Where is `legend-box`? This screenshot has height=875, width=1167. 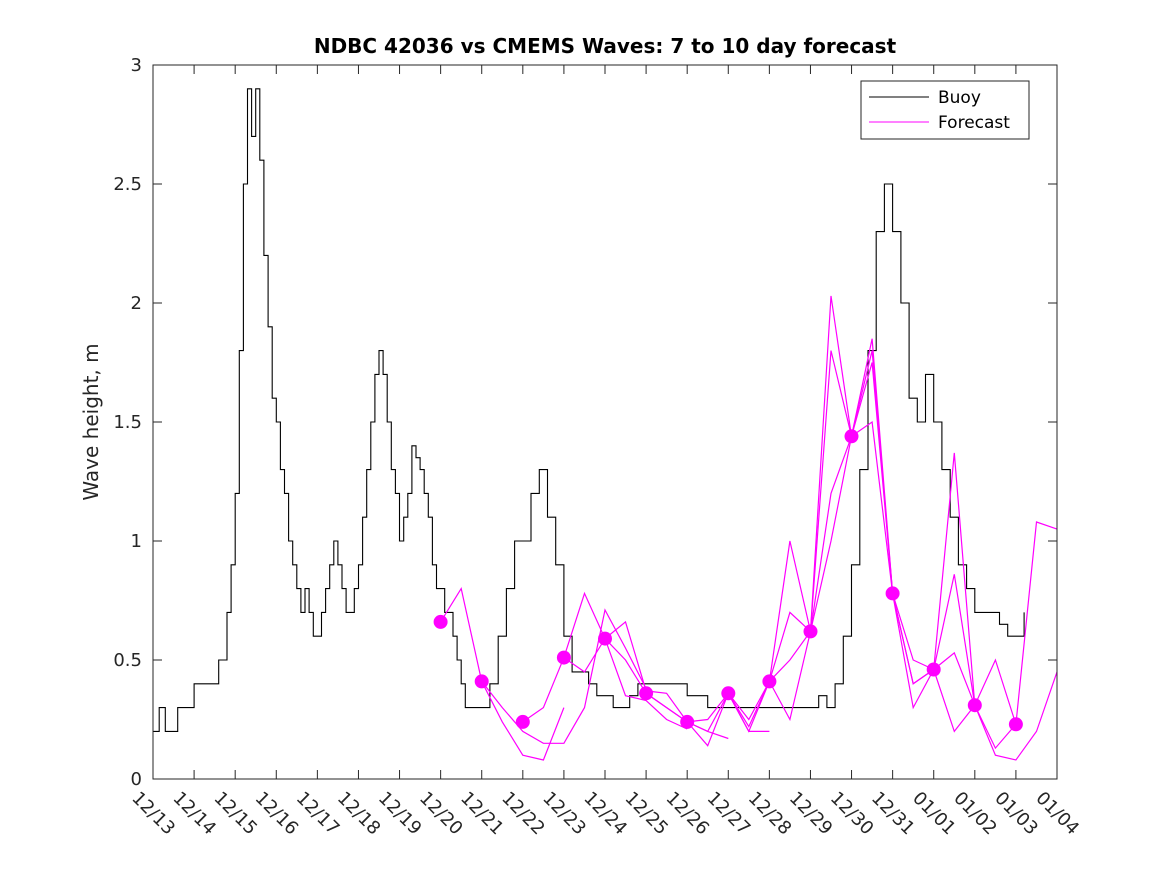
legend-box is located at coordinates (945, 110).